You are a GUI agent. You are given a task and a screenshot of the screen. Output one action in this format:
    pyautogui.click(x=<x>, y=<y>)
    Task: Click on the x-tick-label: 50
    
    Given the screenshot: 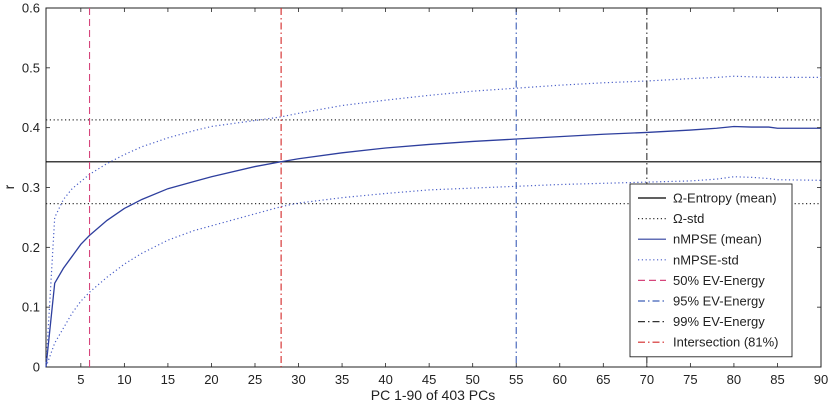 What is the action you would take?
    pyautogui.click(x=472, y=379)
    